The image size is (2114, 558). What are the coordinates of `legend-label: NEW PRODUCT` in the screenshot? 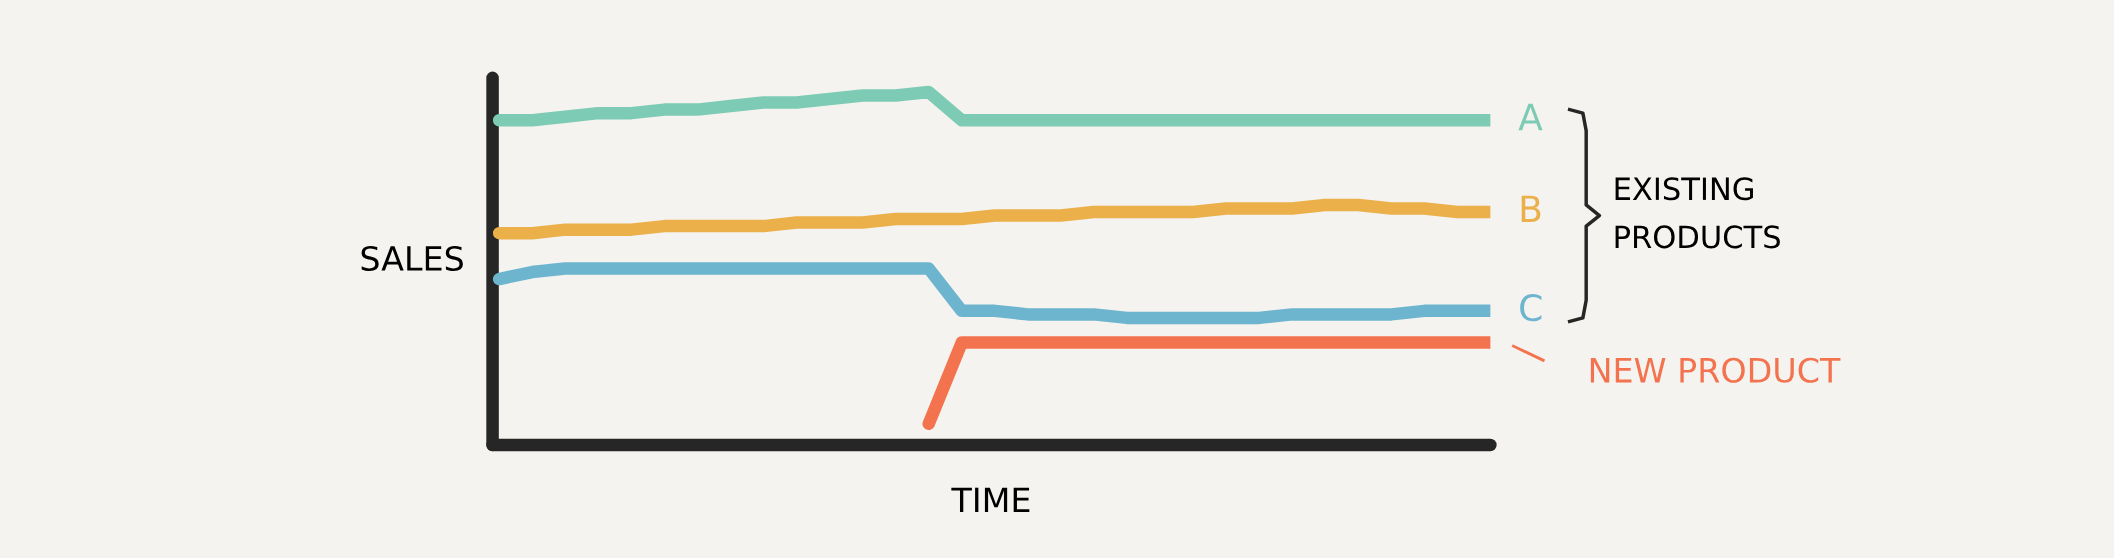 It's located at (1715, 370).